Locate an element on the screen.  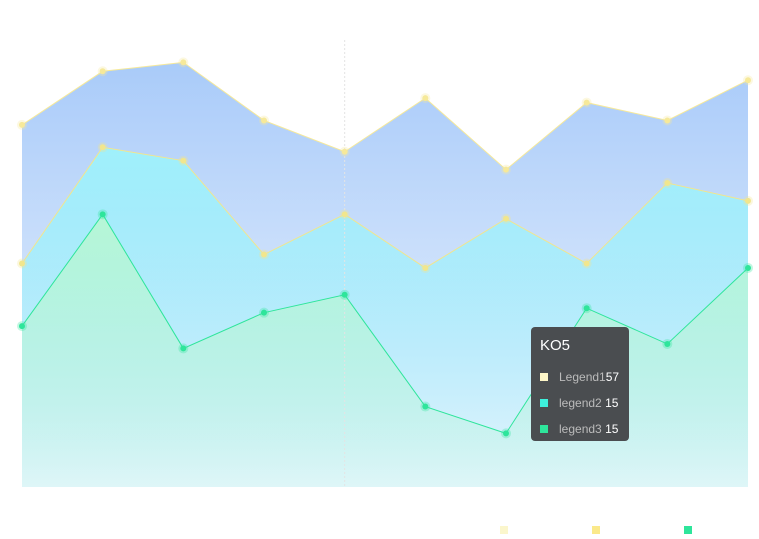
legend-item-legend1: Legend1 is located at coordinates (528, 530).